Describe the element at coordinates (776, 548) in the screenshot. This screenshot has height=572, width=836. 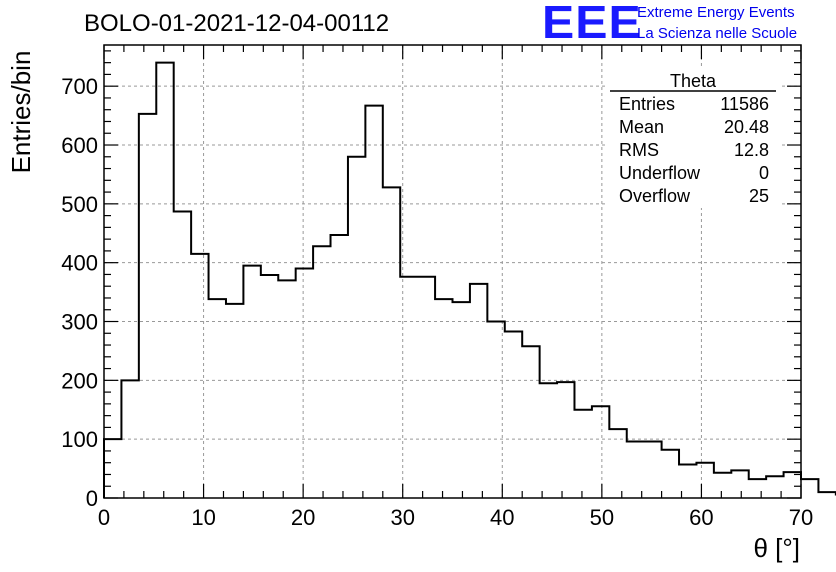
I see `x-axis-title: θ [°]` at that location.